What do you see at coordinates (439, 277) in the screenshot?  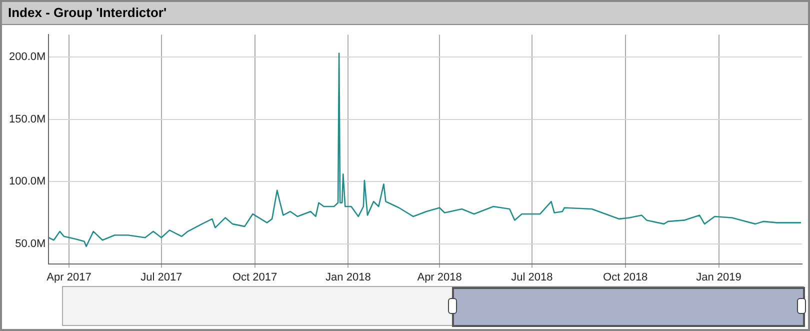 I see `x-tick-label: Apr 2018` at bounding box center [439, 277].